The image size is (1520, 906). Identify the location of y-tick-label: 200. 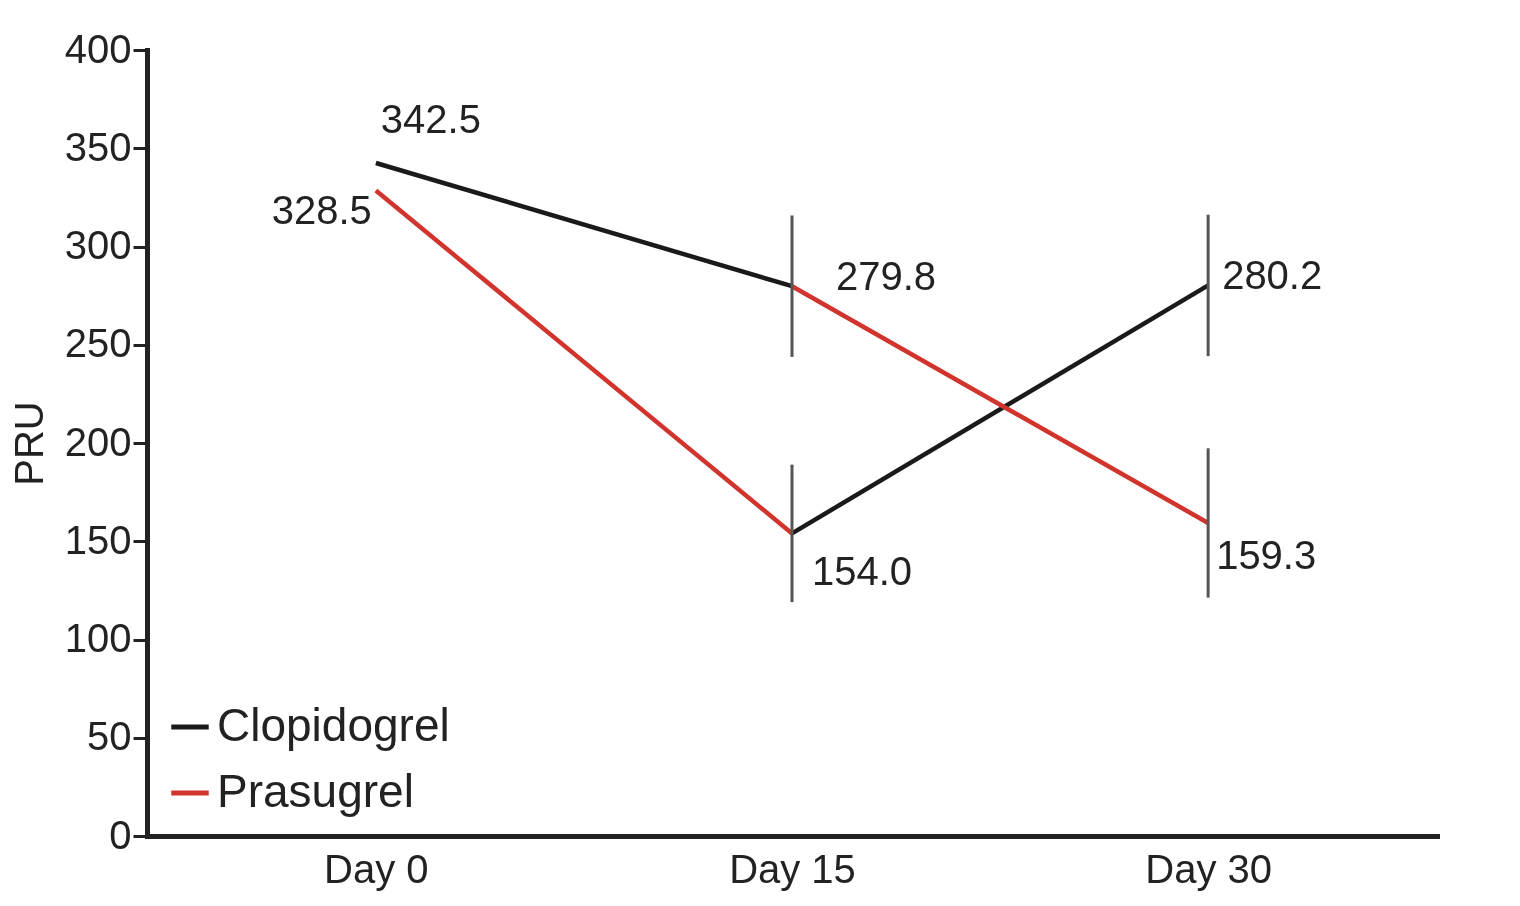
(98, 441).